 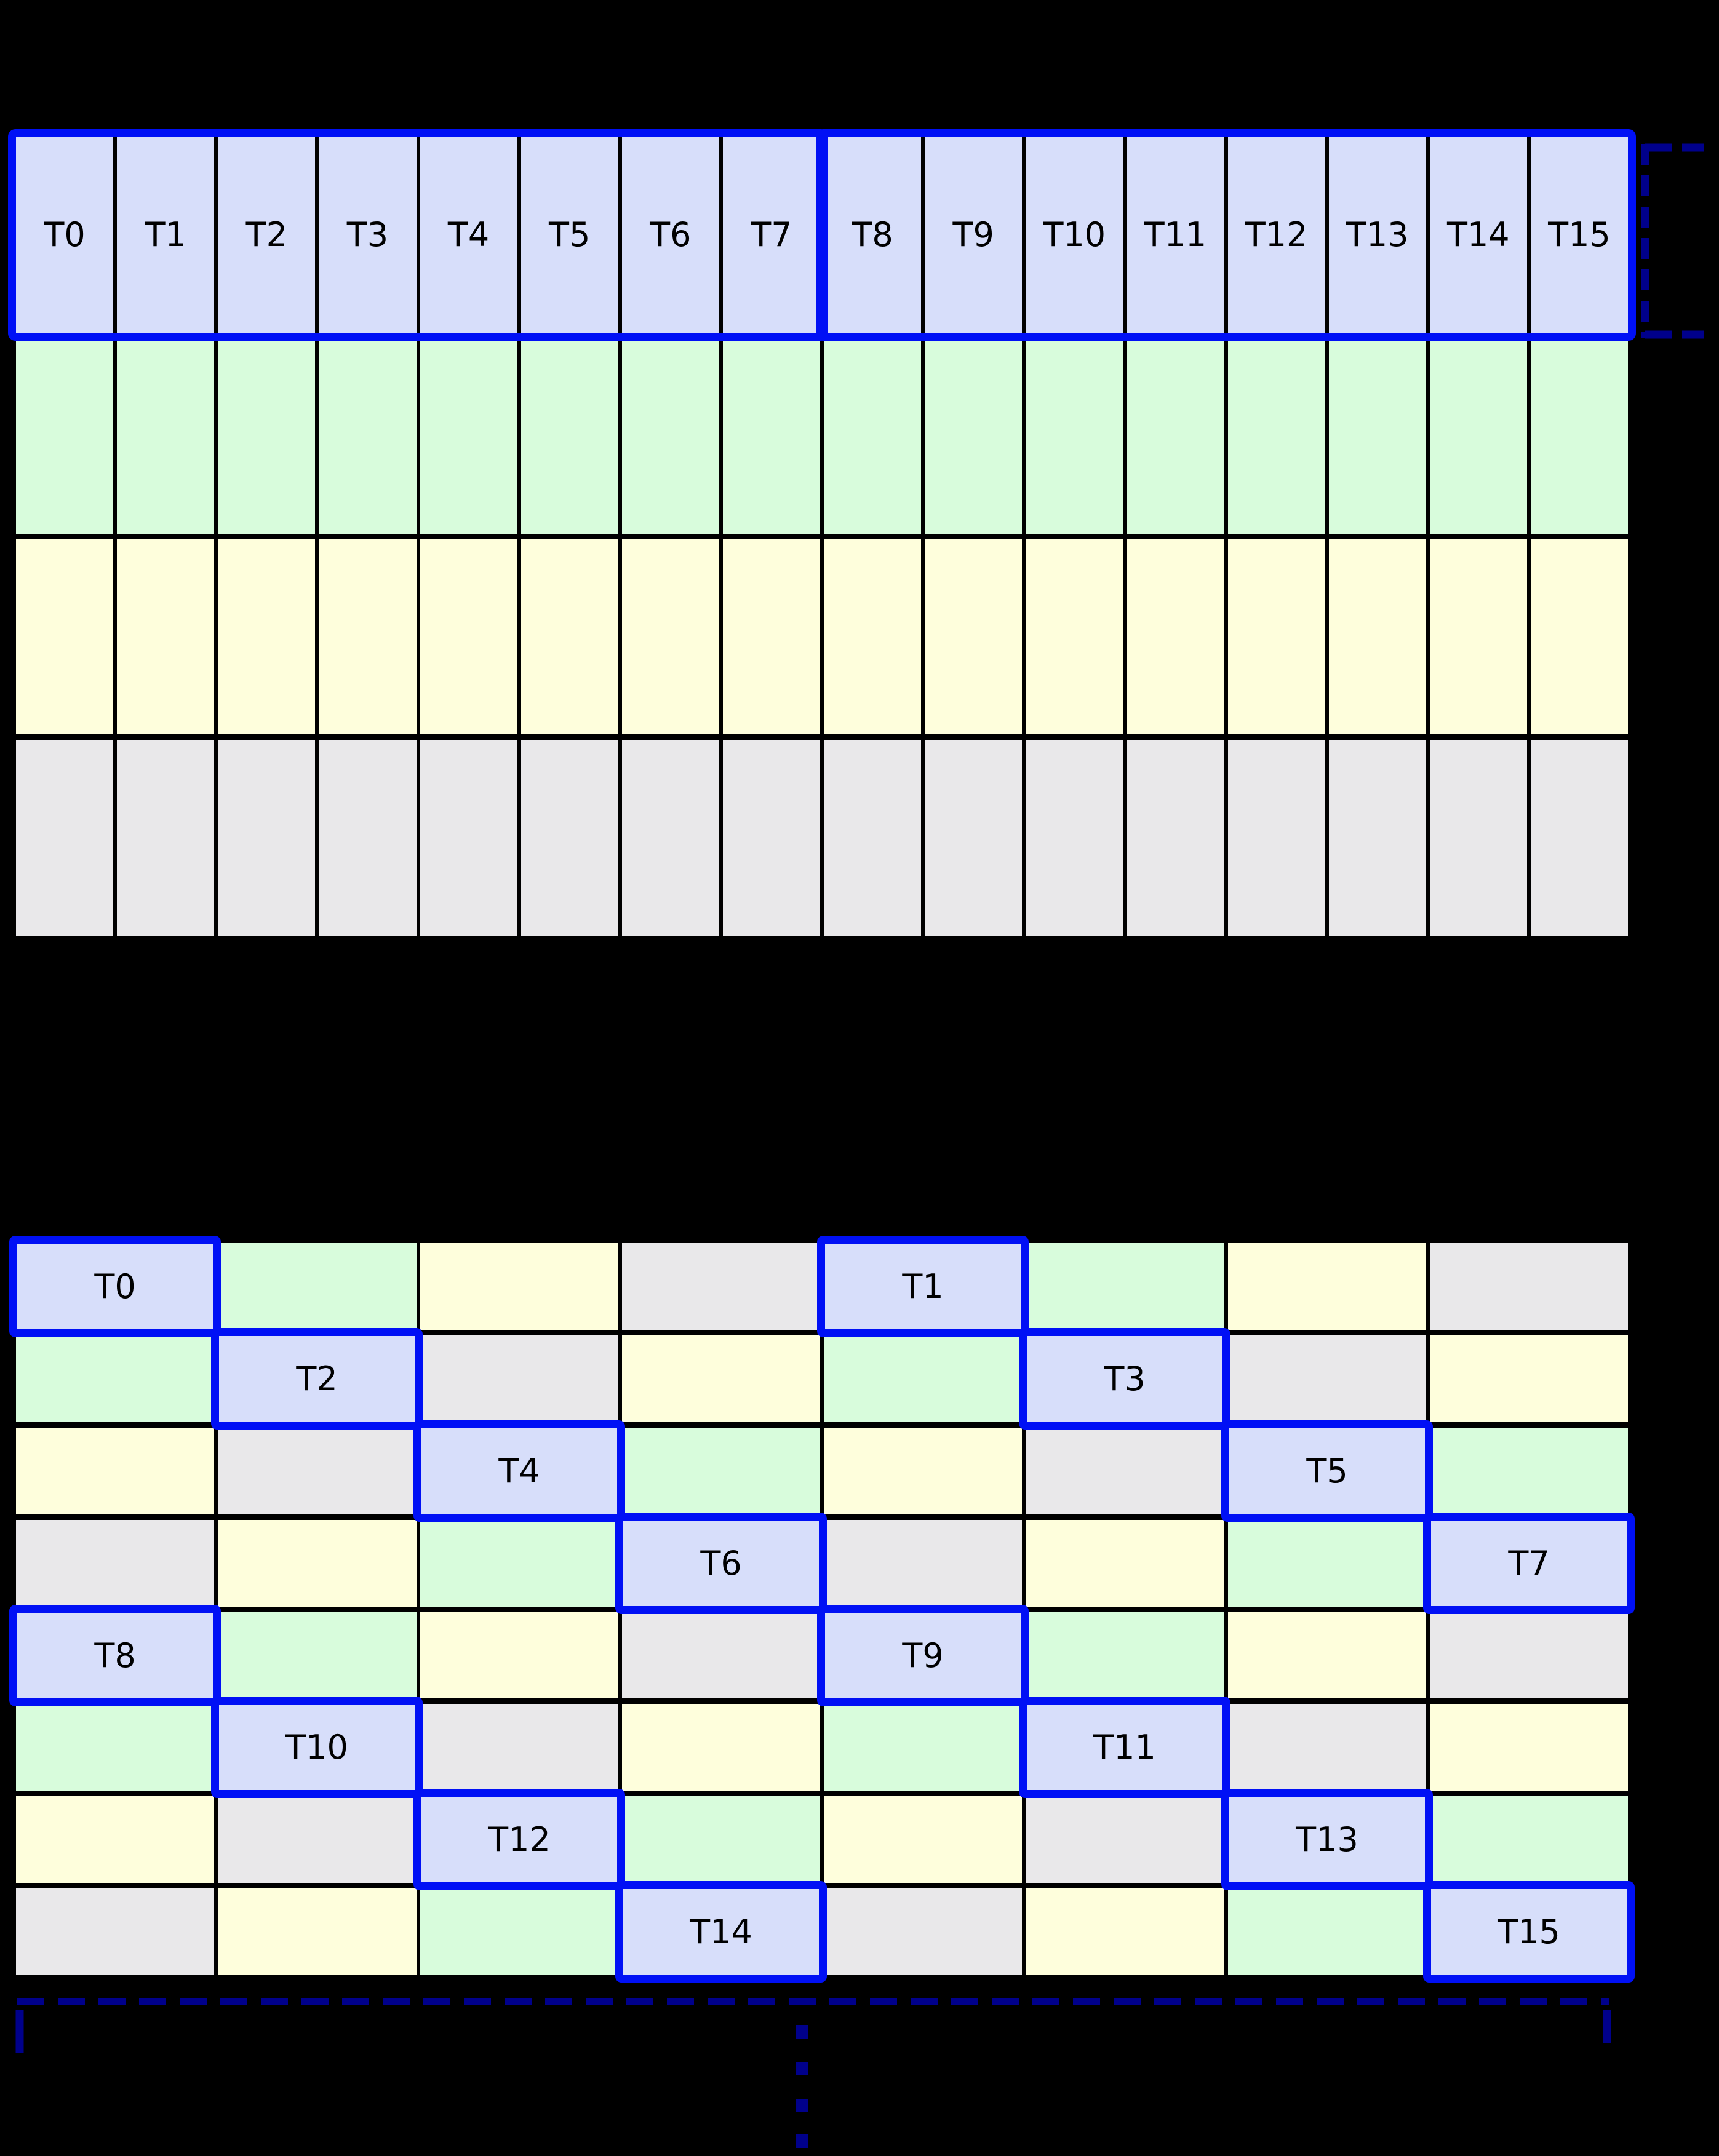 I want to click on thread-cell-T9: T9, so click(x=974, y=235).